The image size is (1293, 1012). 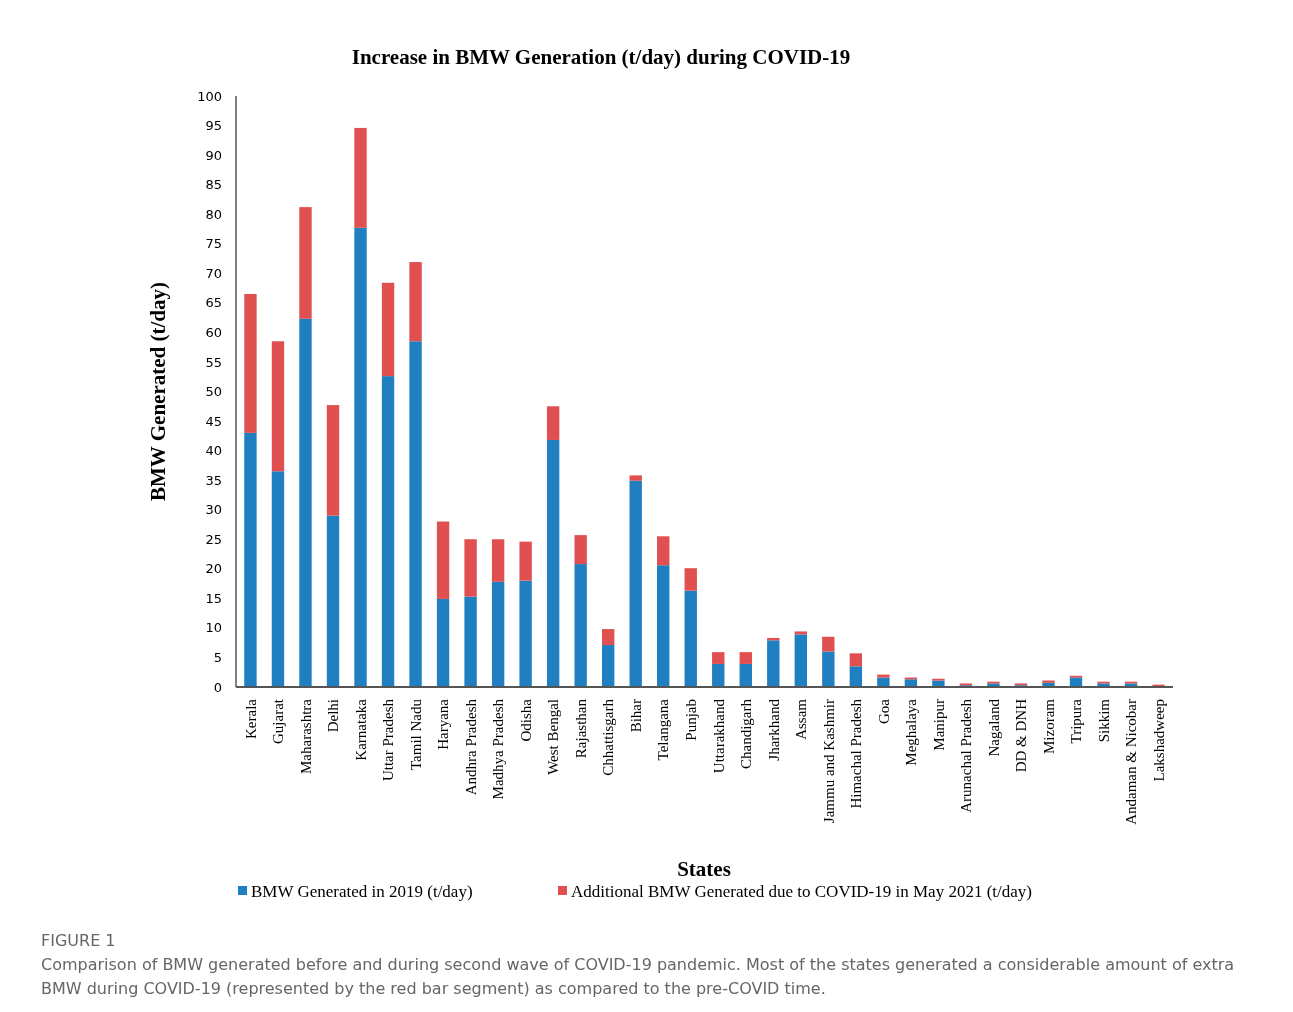 I want to click on legend-label: BMW Generated in 2019 (t/day), so click(x=362, y=891).